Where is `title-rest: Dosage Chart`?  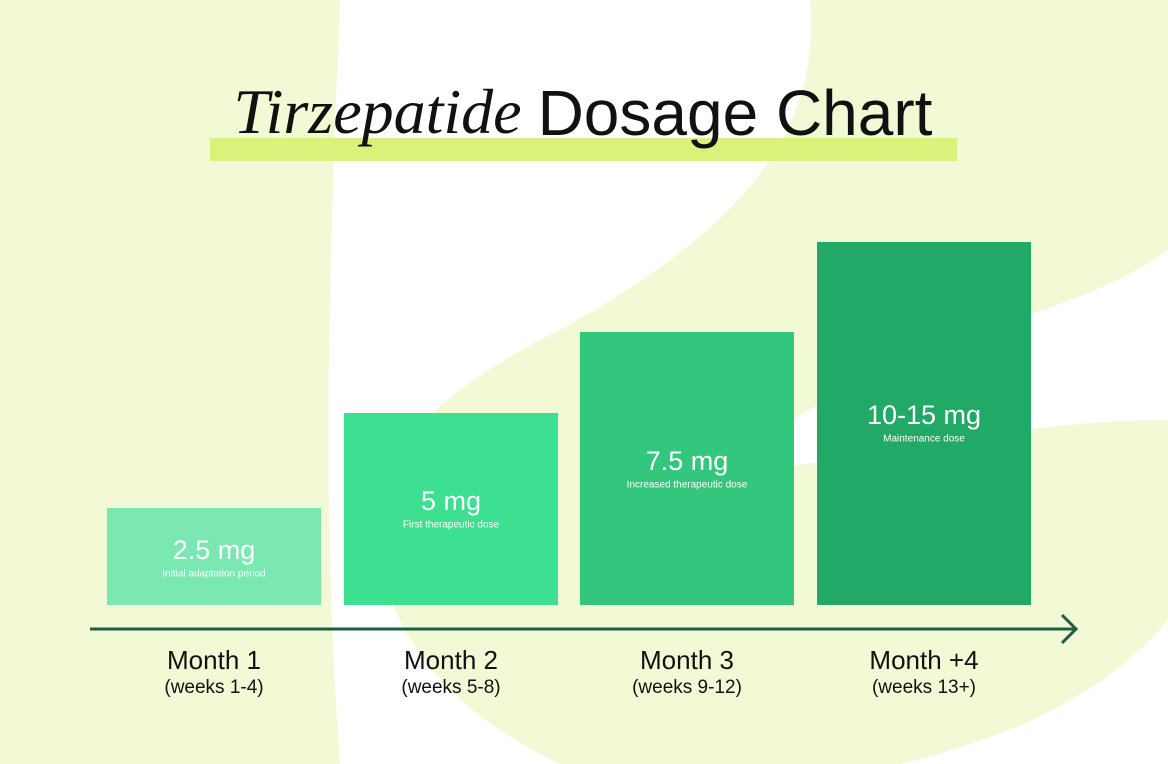 title-rest: Dosage Chart is located at coordinates (735, 113).